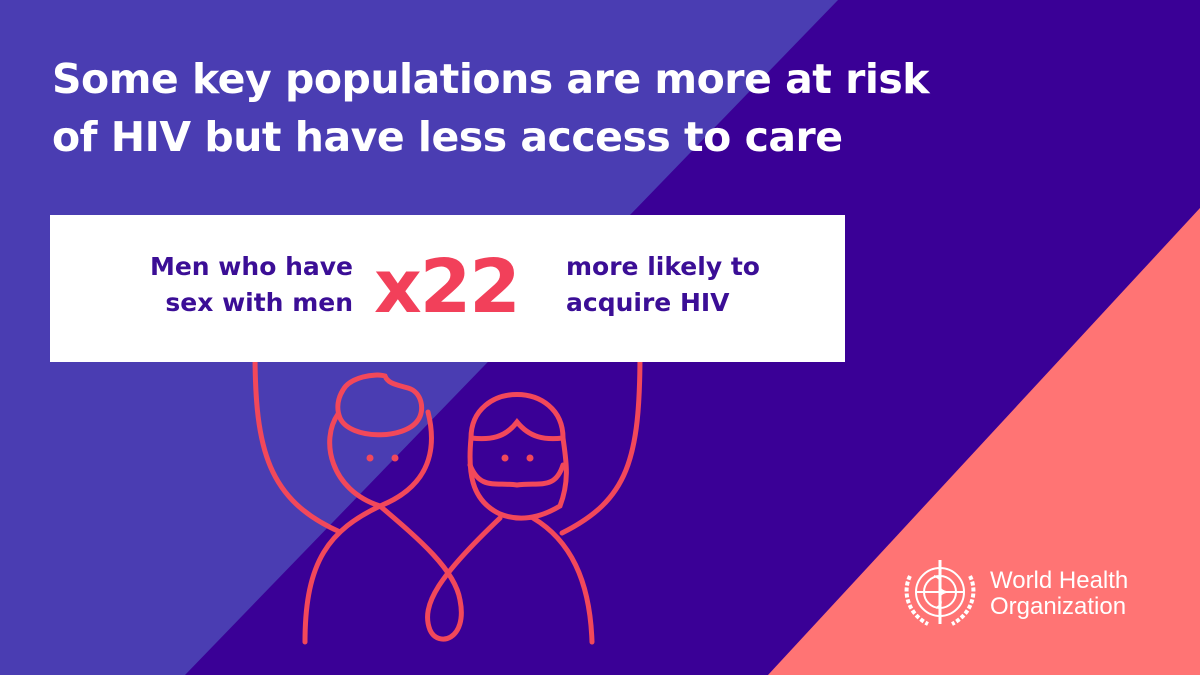 This screenshot has width=1200, height=675. Describe the element at coordinates (601, 442) in the screenshot. I see `right-arm` at that location.